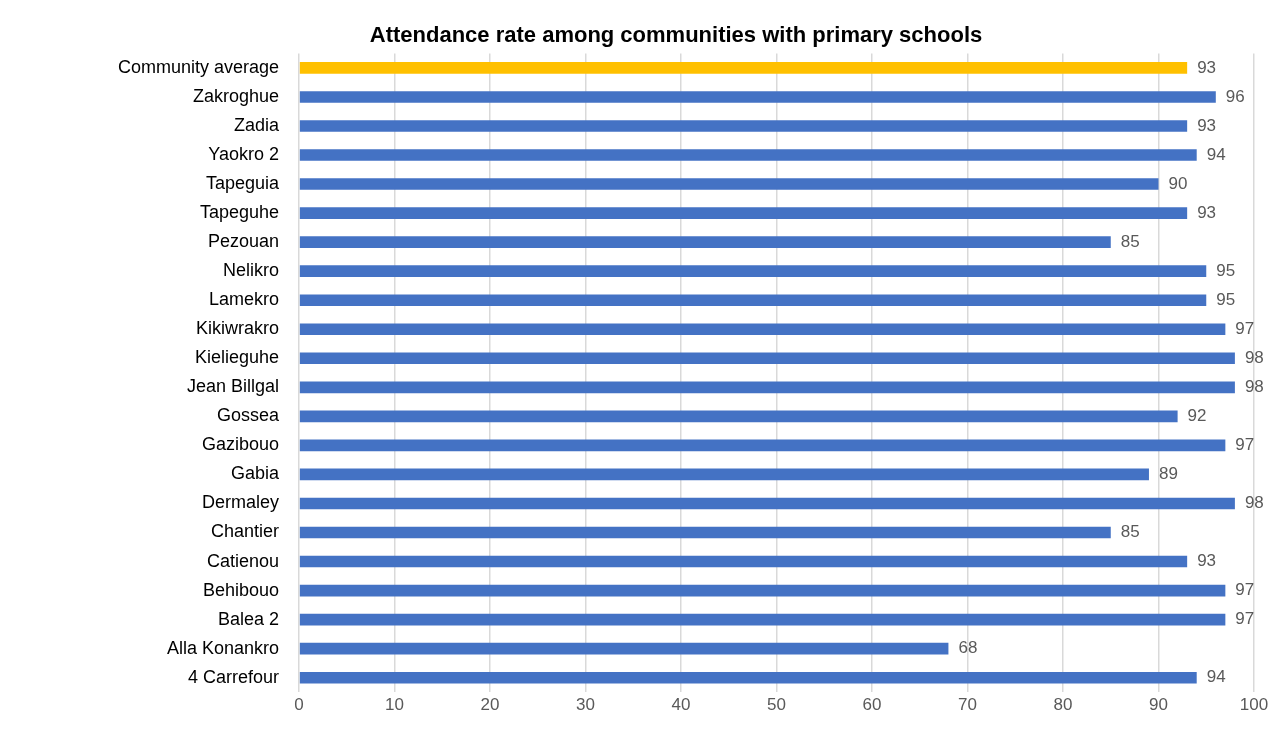 This screenshot has height=731, width=1282. Describe the element at coordinates (244, 154) in the screenshot. I see `y-tick-label: Yaokro 2` at that location.